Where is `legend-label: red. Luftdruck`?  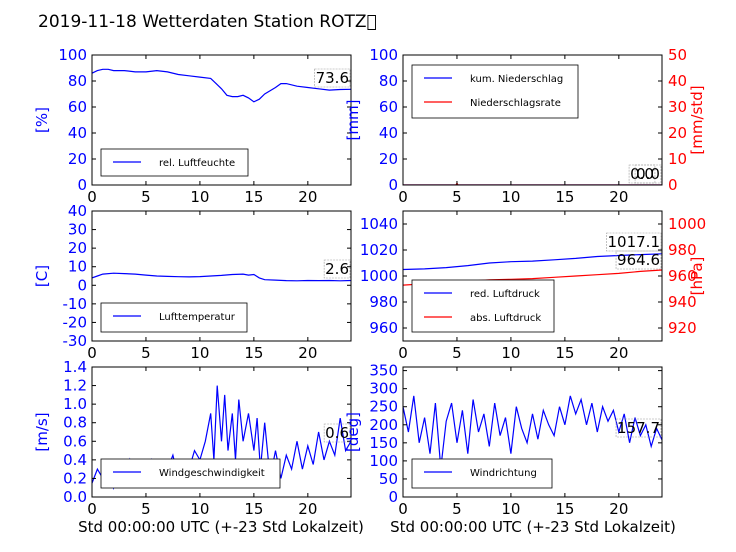
legend-label: red. Luftdruck is located at coordinates (505, 294).